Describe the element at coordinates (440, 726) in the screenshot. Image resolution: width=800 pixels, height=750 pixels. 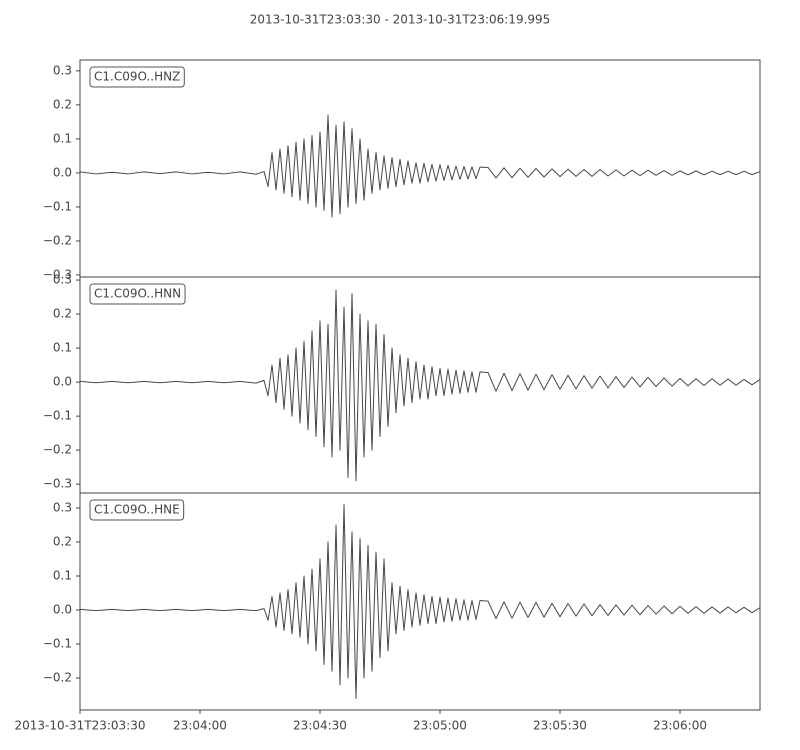
I see `x-tick-label: 23:05:00` at that location.